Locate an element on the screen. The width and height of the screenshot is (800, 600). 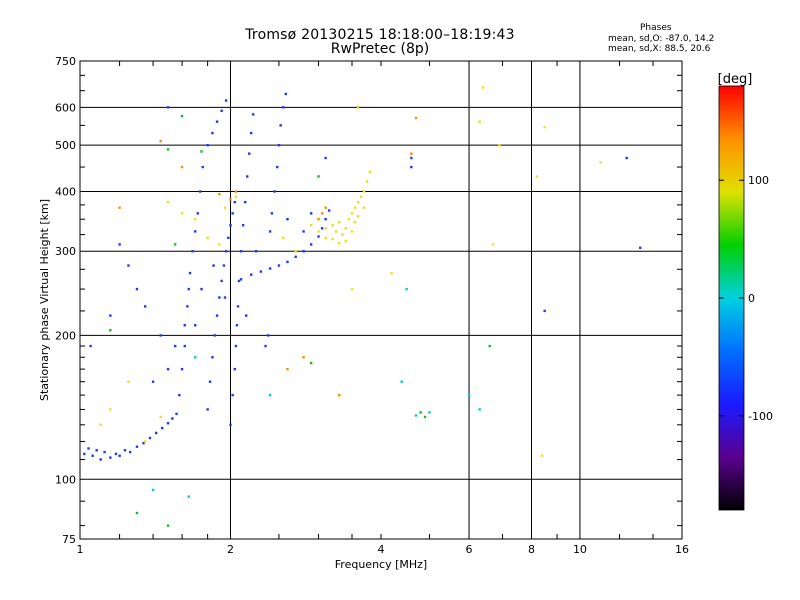
phase-info-title: Phases is located at coordinates (656, 28).